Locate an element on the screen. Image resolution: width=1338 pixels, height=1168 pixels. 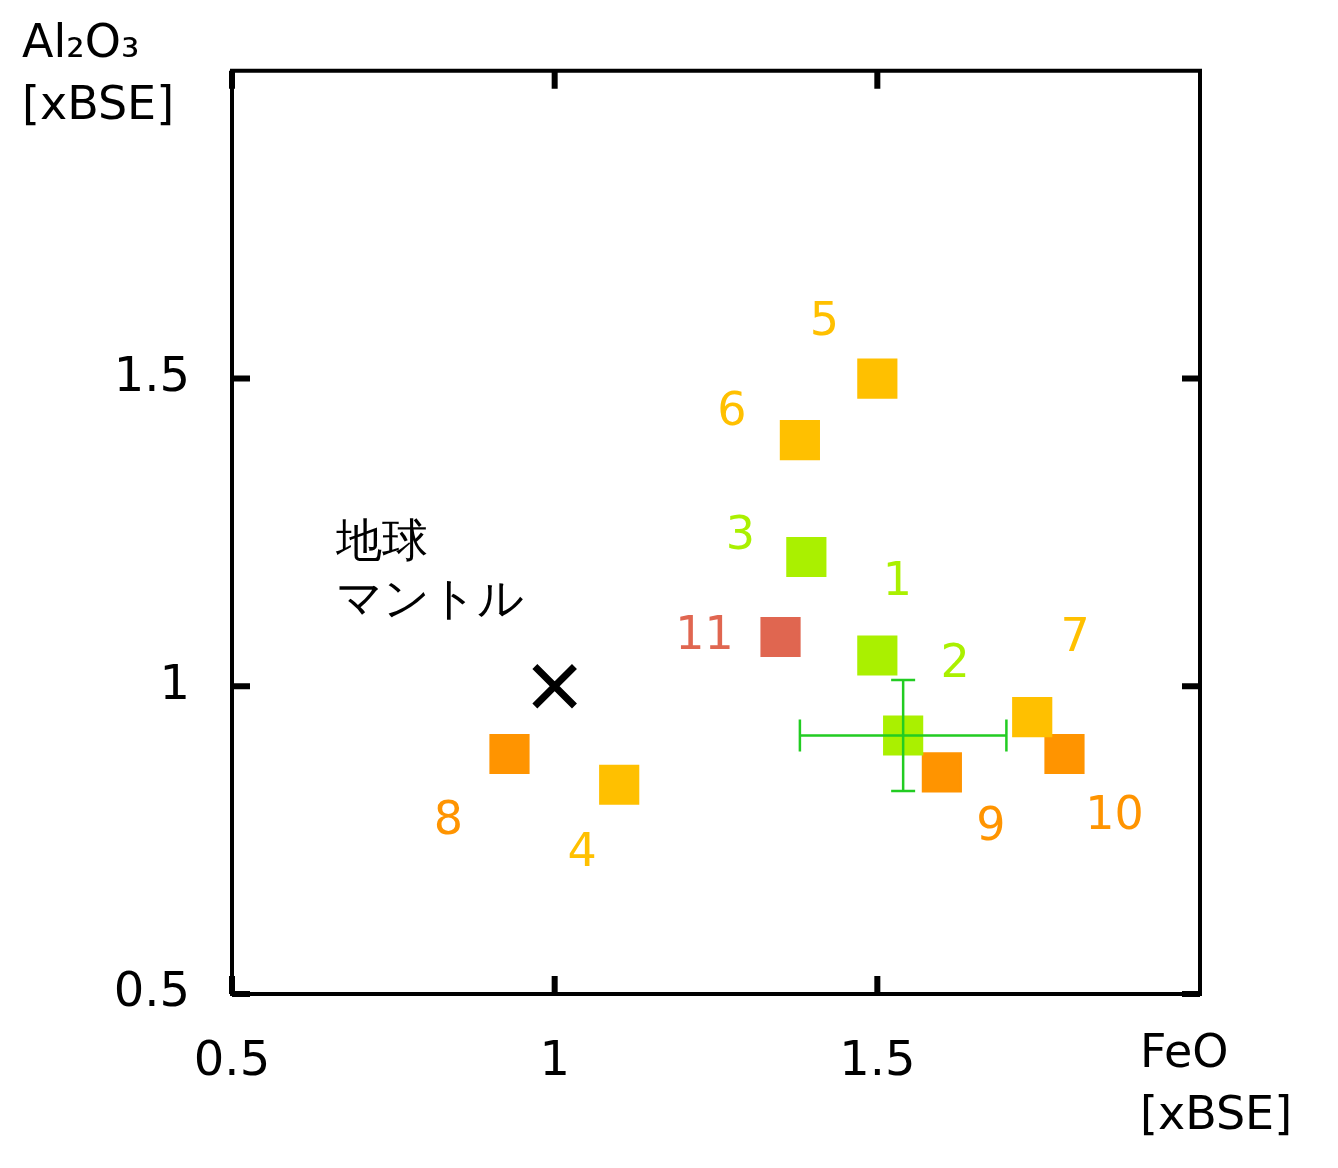
series-label: 1 is located at coordinates (897, 579).